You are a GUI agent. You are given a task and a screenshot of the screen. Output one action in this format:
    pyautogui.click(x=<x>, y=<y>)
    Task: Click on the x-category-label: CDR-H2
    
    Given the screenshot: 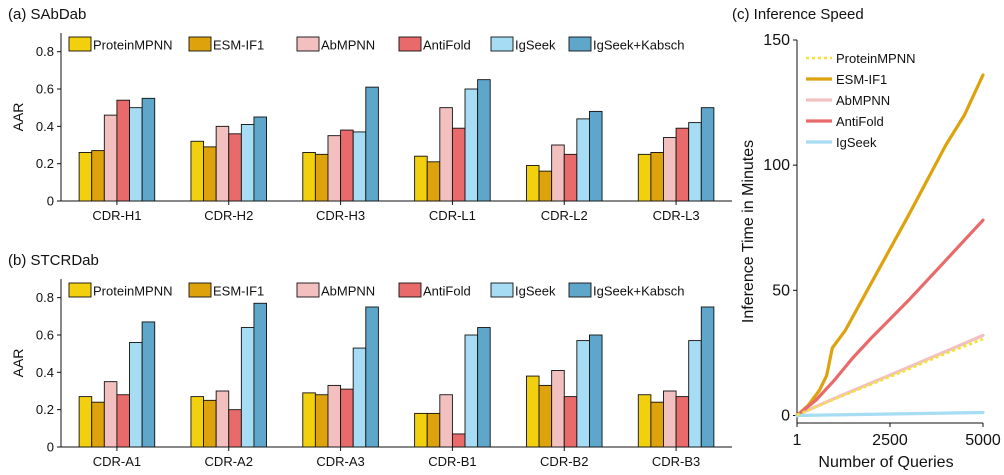 What is the action you would take?
    pyautogui.click(x=228, y=215)
    